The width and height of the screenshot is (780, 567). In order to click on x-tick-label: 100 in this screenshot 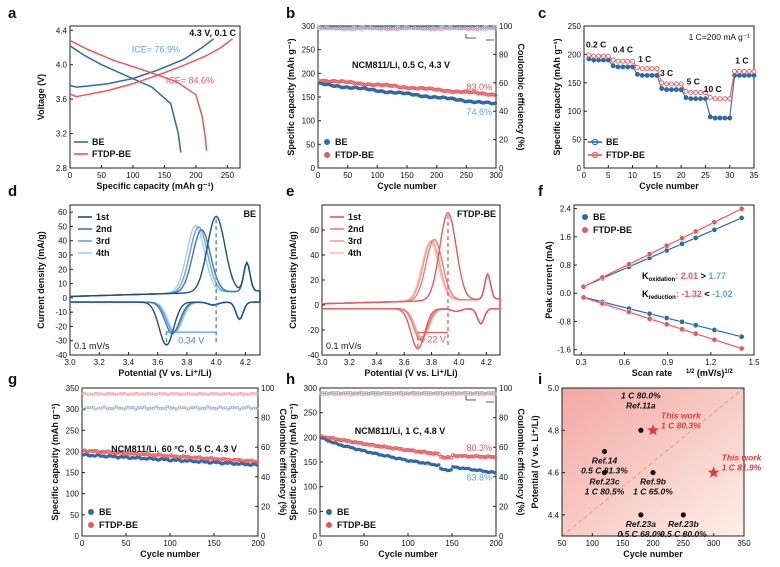, I will do `click(170, 543)`.